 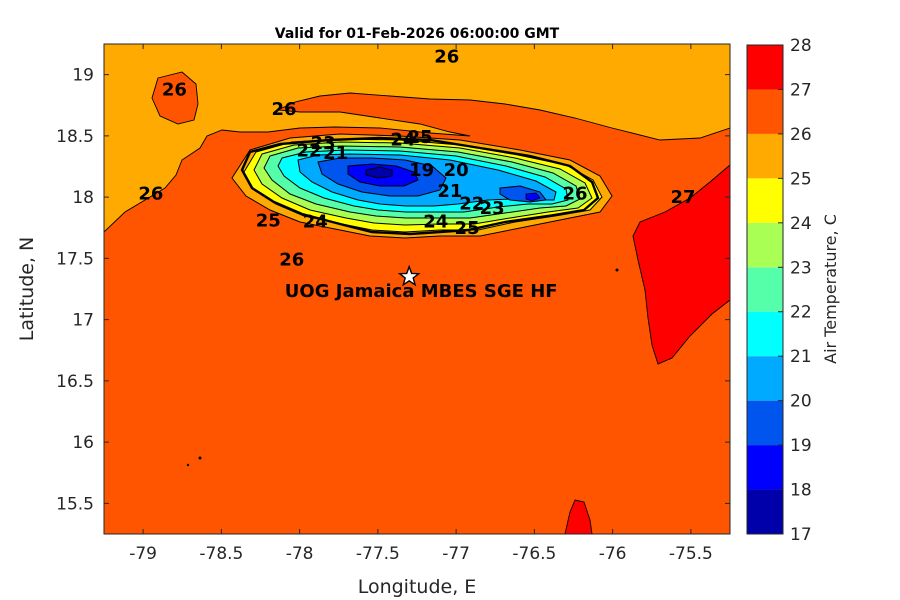 I want to click on y-tick-label: 17.5, so click(x=75, y=259).